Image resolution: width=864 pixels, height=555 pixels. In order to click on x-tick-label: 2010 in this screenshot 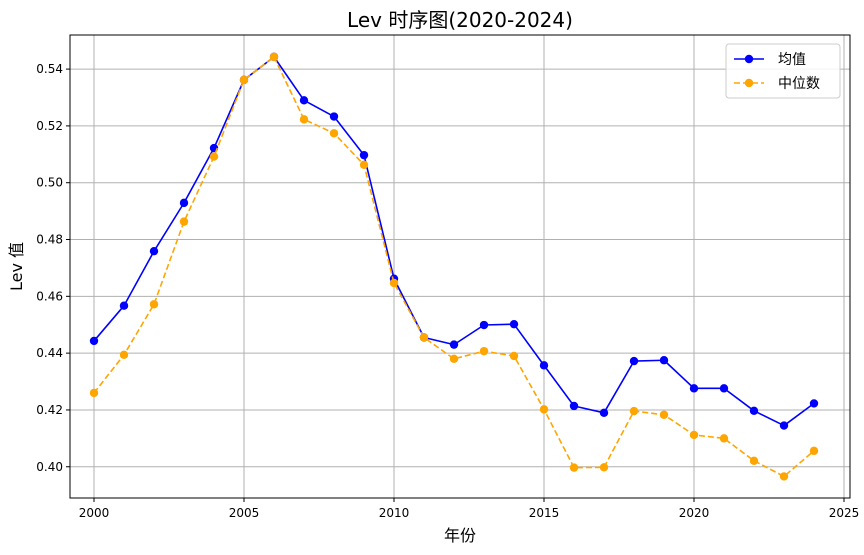, I will do `click(394, 513)`.